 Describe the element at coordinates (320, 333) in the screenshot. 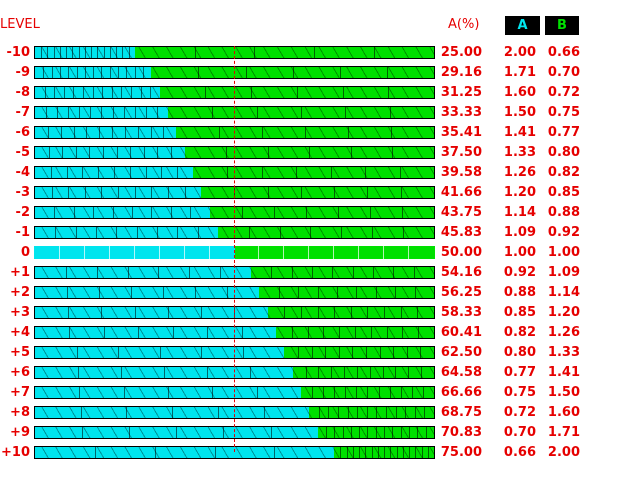

I see `level-row: +4 60.41 0.82 1.26` at that location.